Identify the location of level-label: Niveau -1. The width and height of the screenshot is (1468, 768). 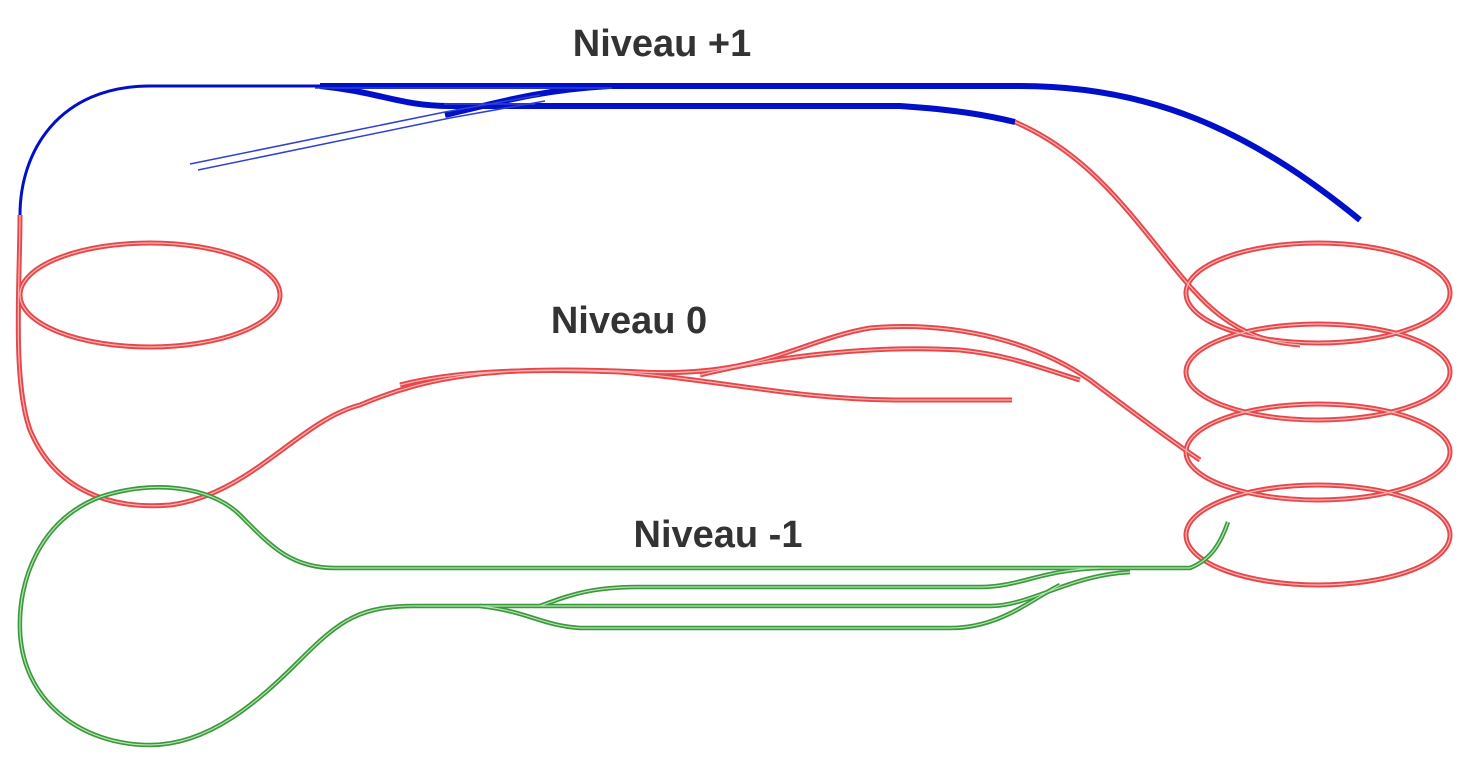
(718, 535).